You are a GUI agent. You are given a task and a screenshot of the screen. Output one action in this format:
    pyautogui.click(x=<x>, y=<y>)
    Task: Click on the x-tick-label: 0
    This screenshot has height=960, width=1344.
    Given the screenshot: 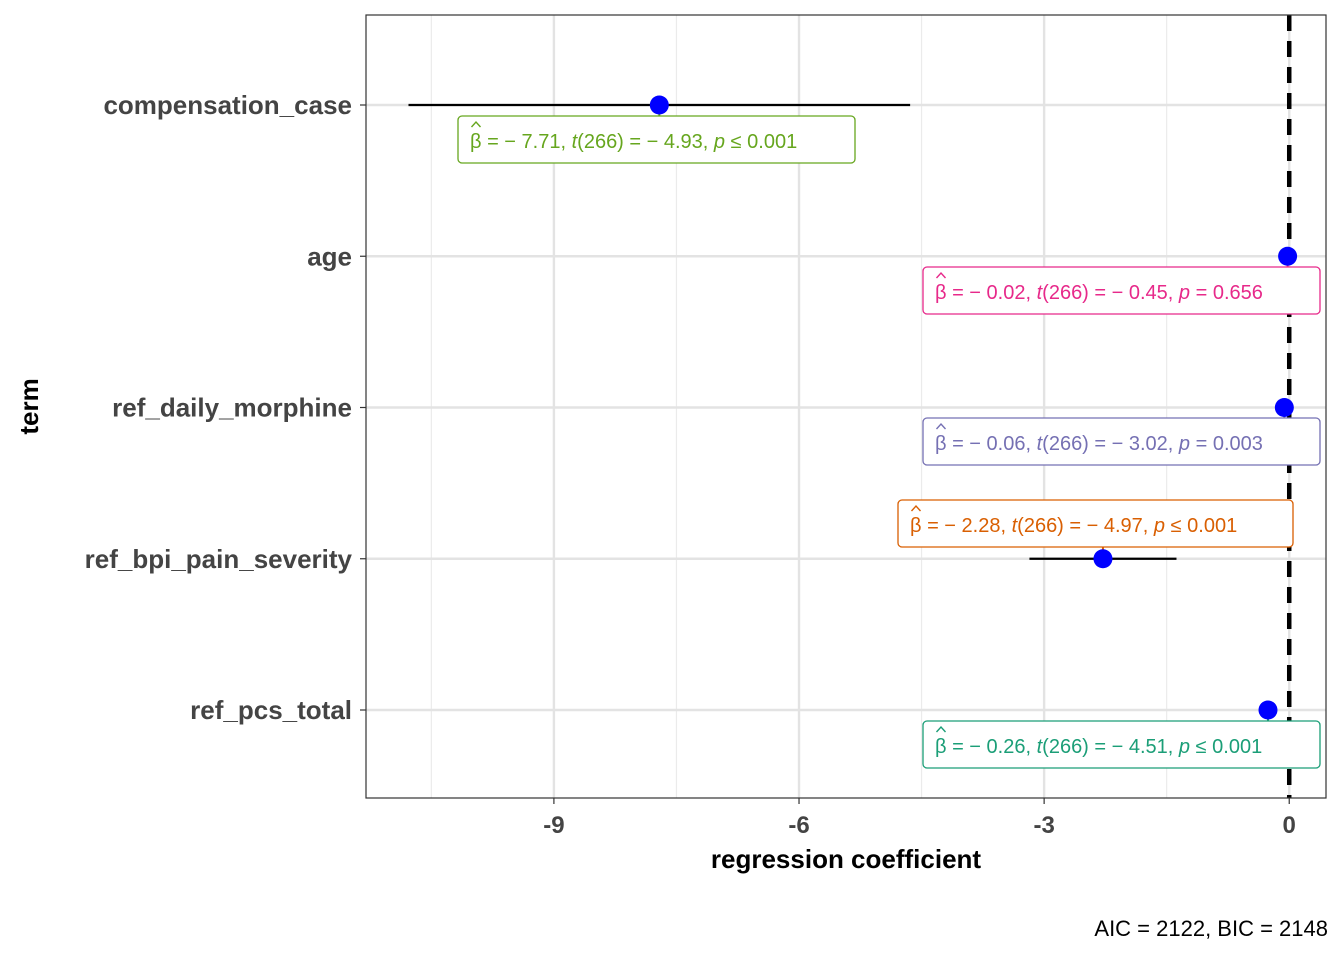 What is the action you would take?
    pyautogui.click(x=1289, y=825)
    